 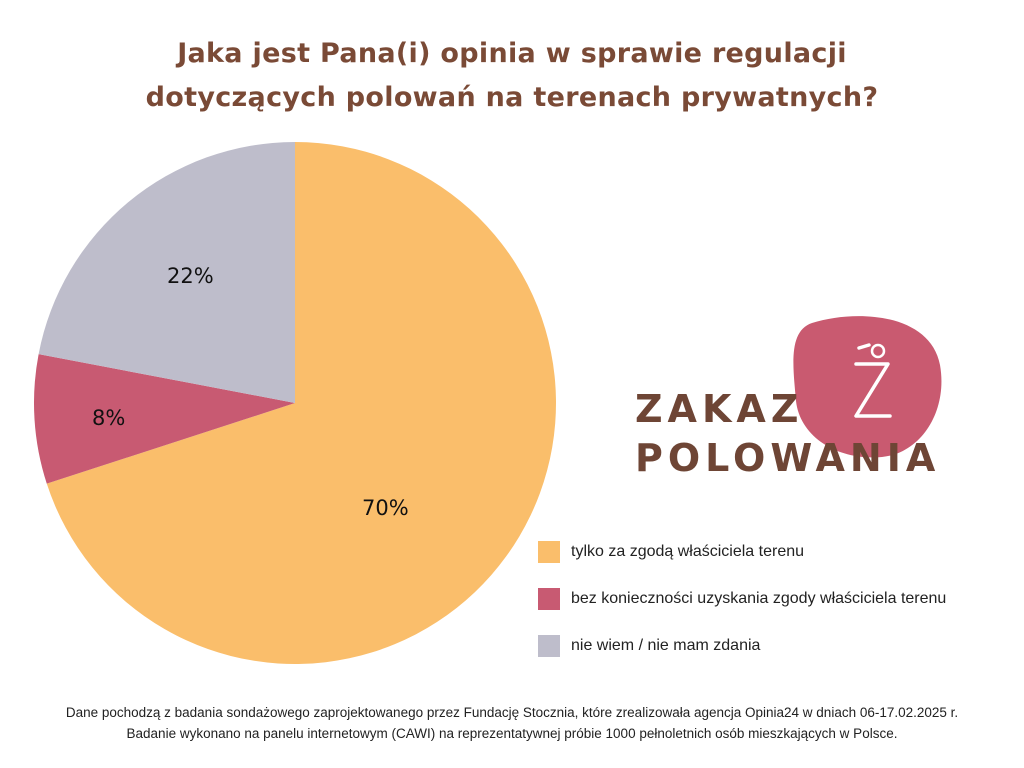 What do you see at coordinates (688, 551) in the screenshot?
I see `legend-label-0: tylko za zgodą właściciela terenu` at bounding box center [688, 551].